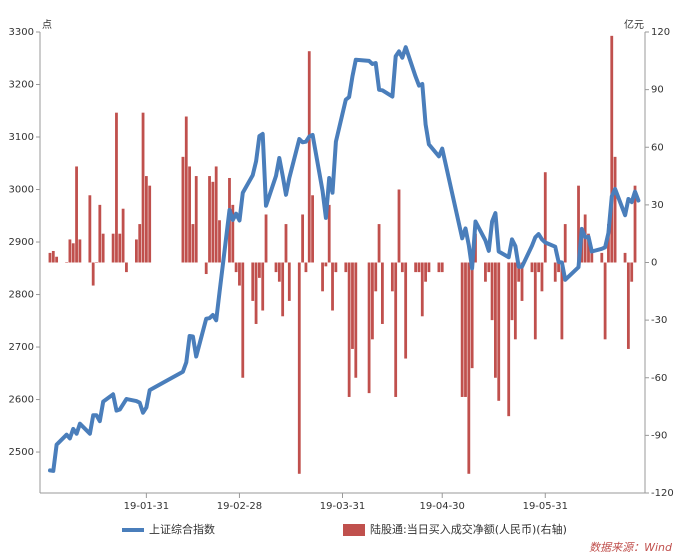 Image resolution: width=684 pixels, height=555 pixels. Describe the element at coordinates (21, 400) in the screenshot. I see `y-tick-label: 2600` at that location.